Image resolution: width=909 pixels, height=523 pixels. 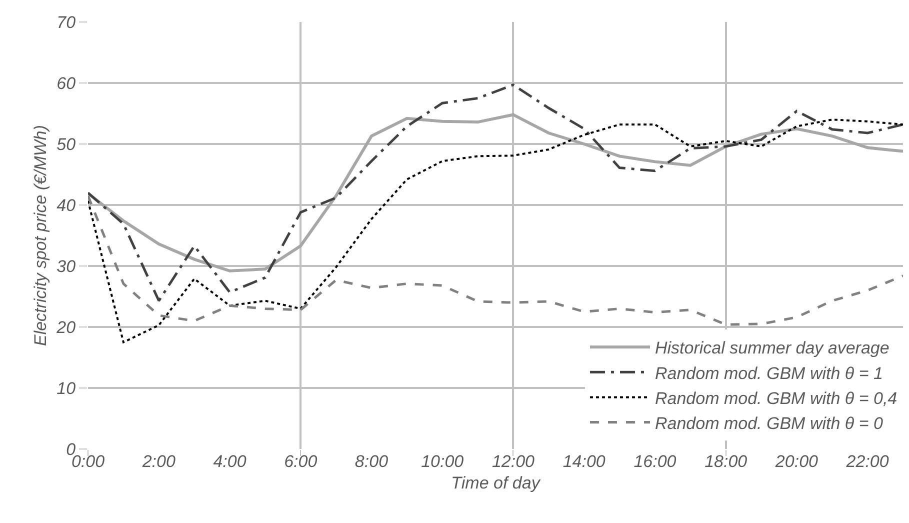 What do you see at coordinates (66, 388) in the screenshot?
I see `y-tick-label: 10` at bounding box center [66, 388].